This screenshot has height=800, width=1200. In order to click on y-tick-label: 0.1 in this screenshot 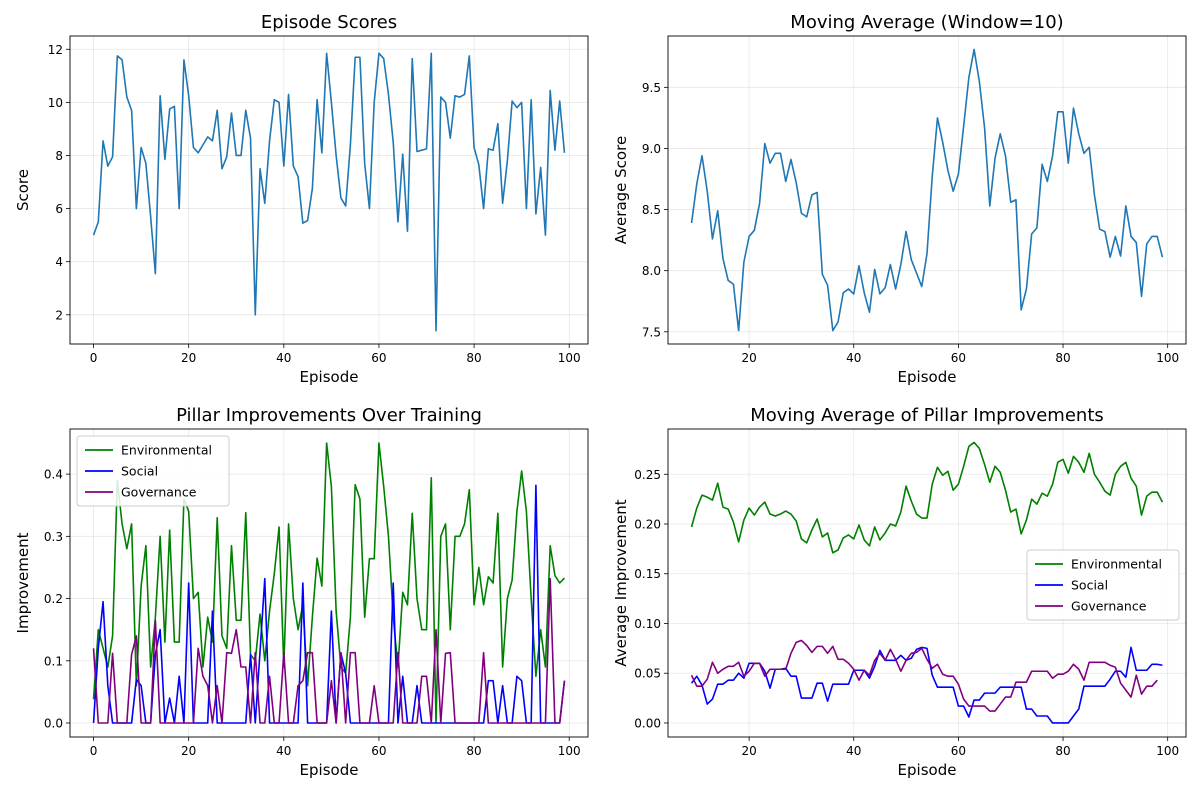, I will do `click(53, 661)`.